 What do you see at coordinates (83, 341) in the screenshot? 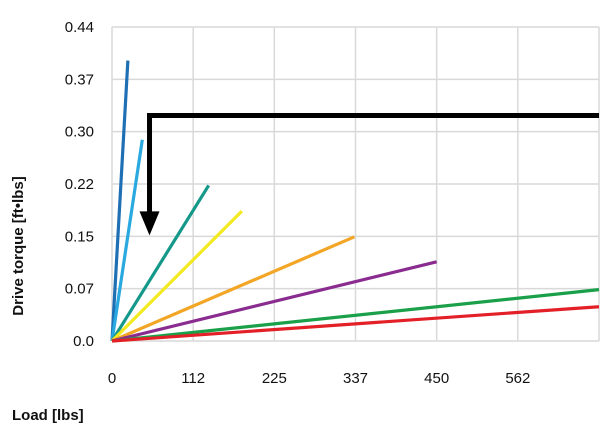
I see `y-tick-label: 0.0` at bounding box center [83, 341].